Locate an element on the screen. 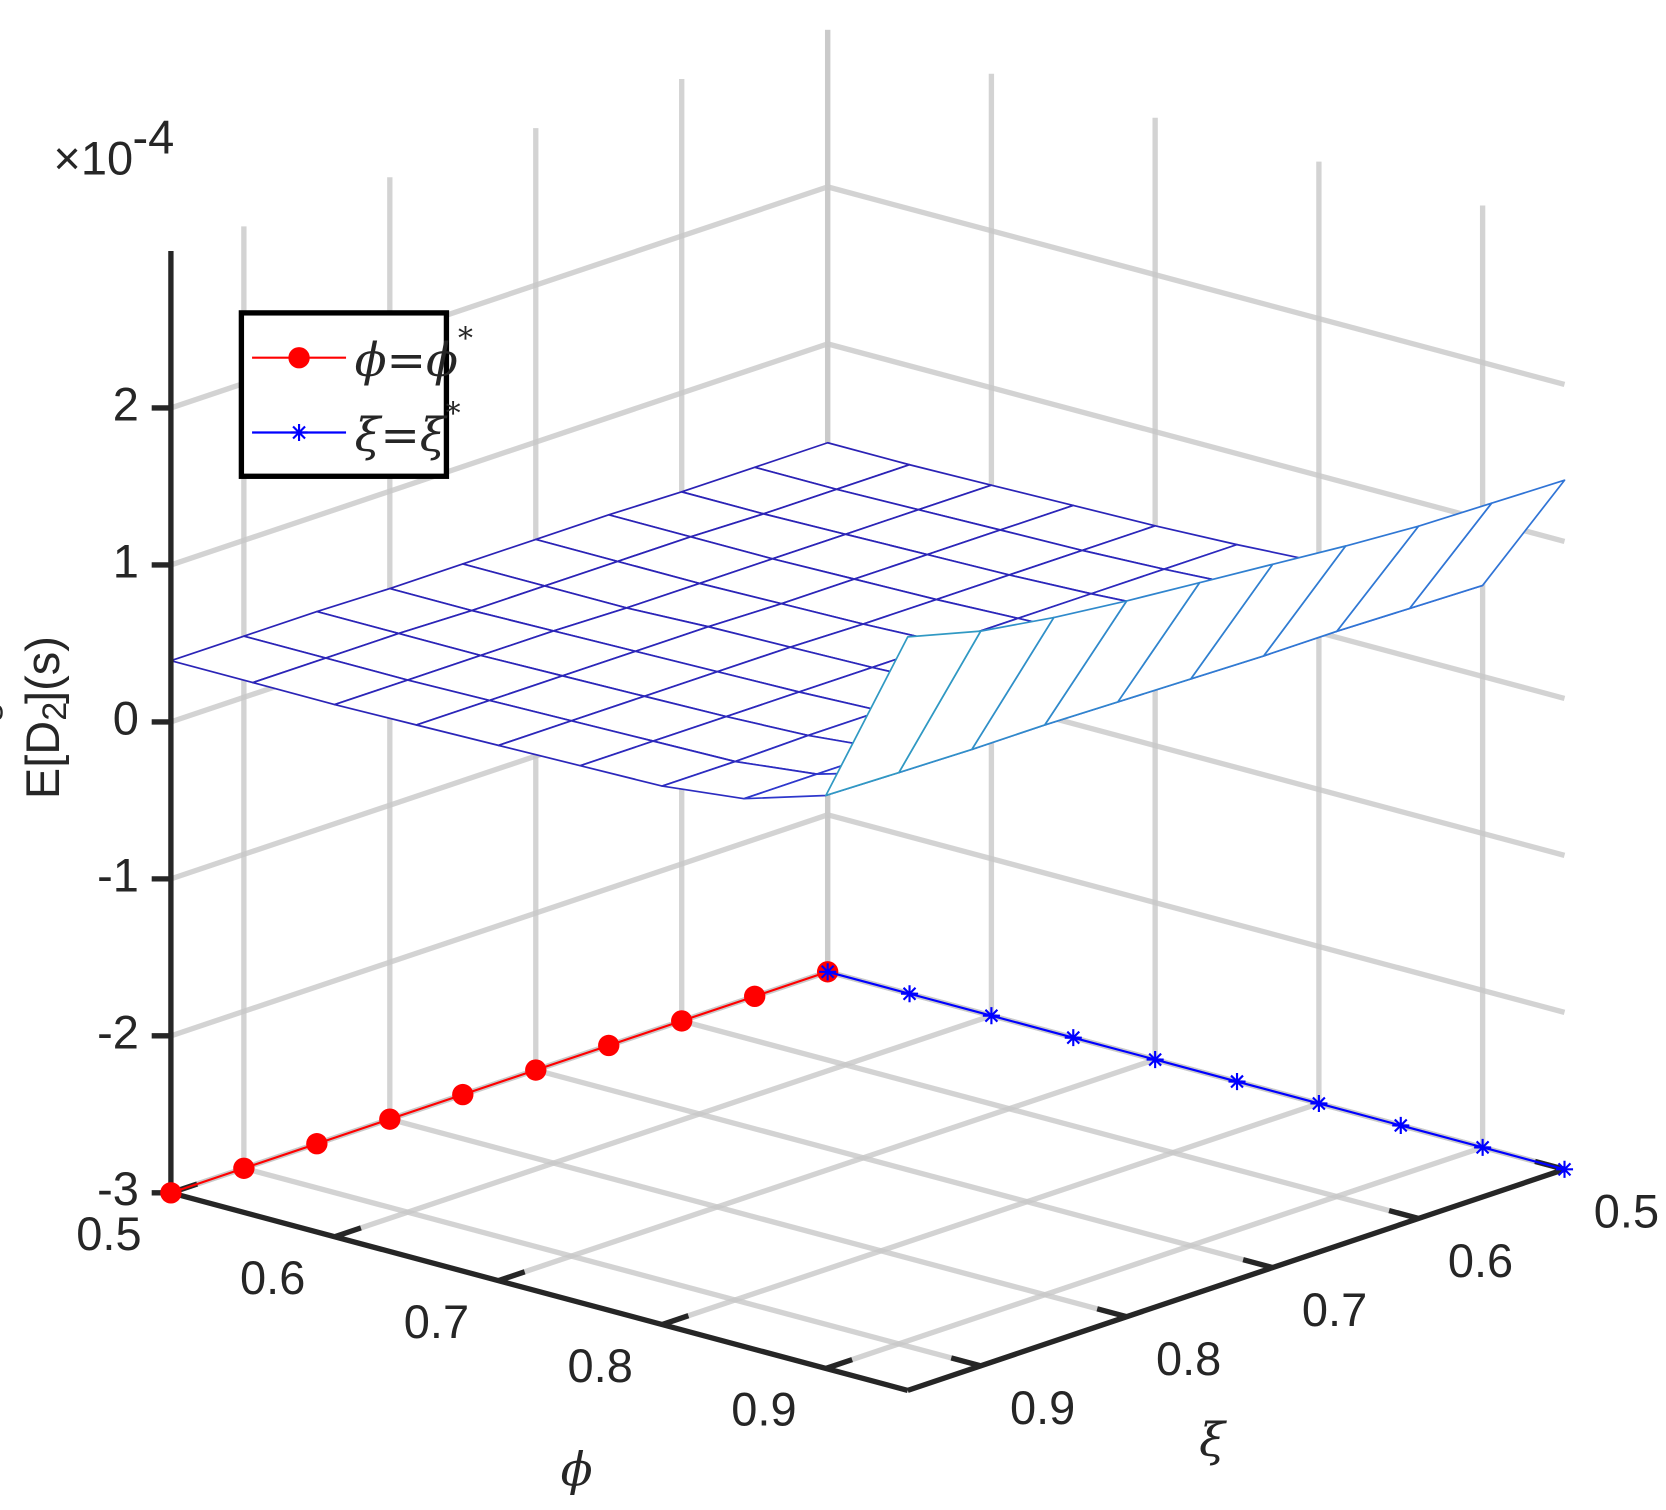 The image size is (1666, 1510). y-tick-label: 0.7 is located at coordinates (1334, 1309).